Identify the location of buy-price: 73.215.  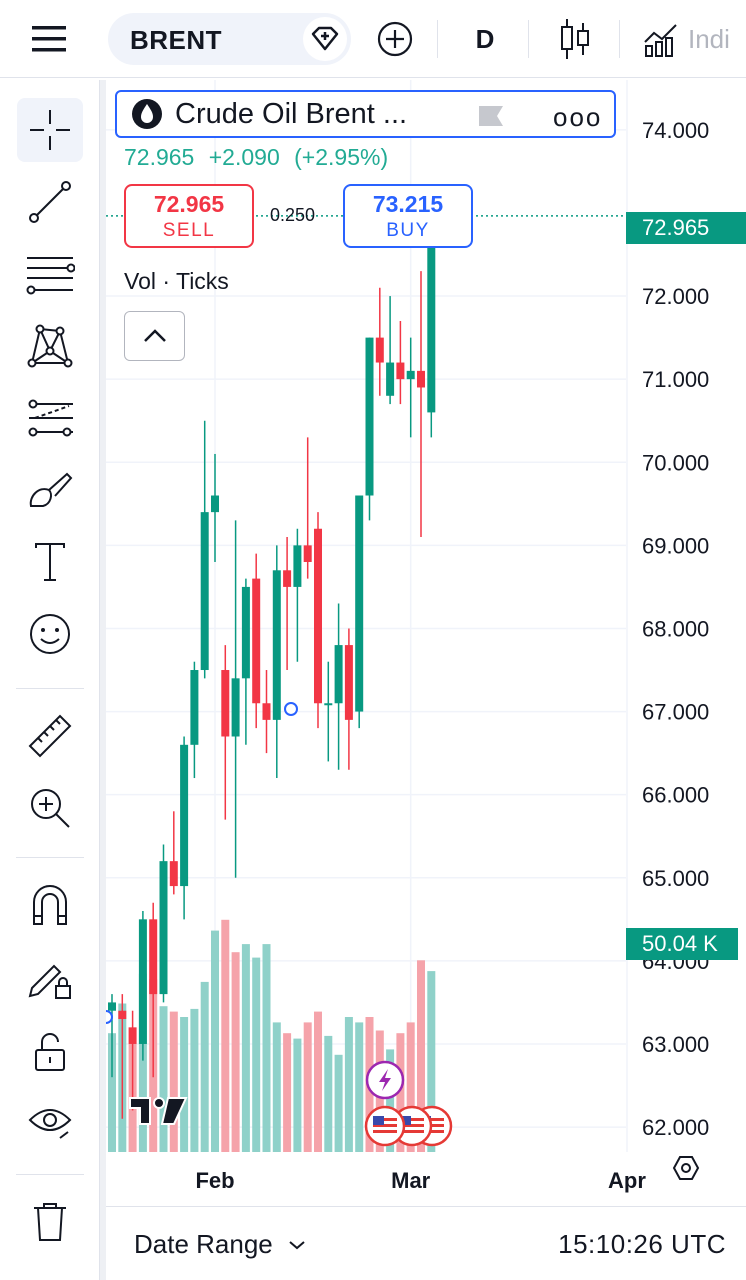
(408, 204).